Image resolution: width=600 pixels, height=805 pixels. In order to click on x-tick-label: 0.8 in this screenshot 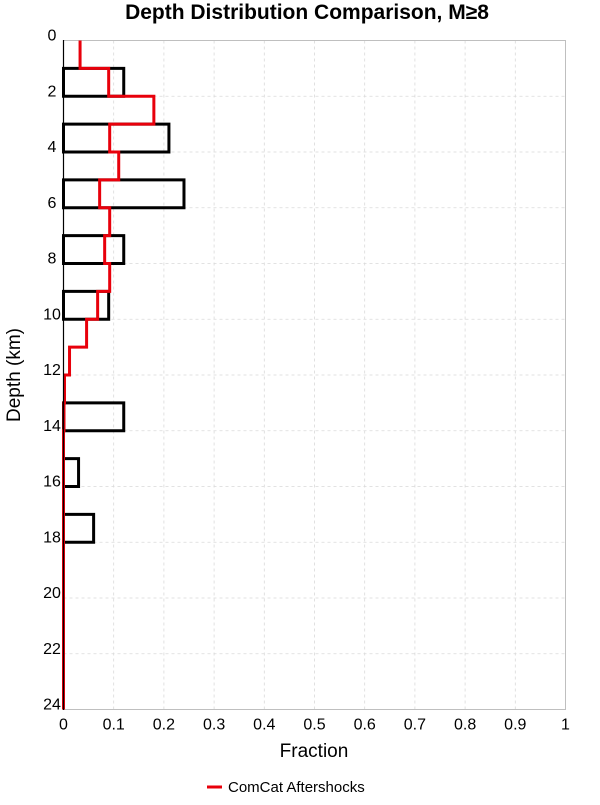, I will do `click(465, 725)`.